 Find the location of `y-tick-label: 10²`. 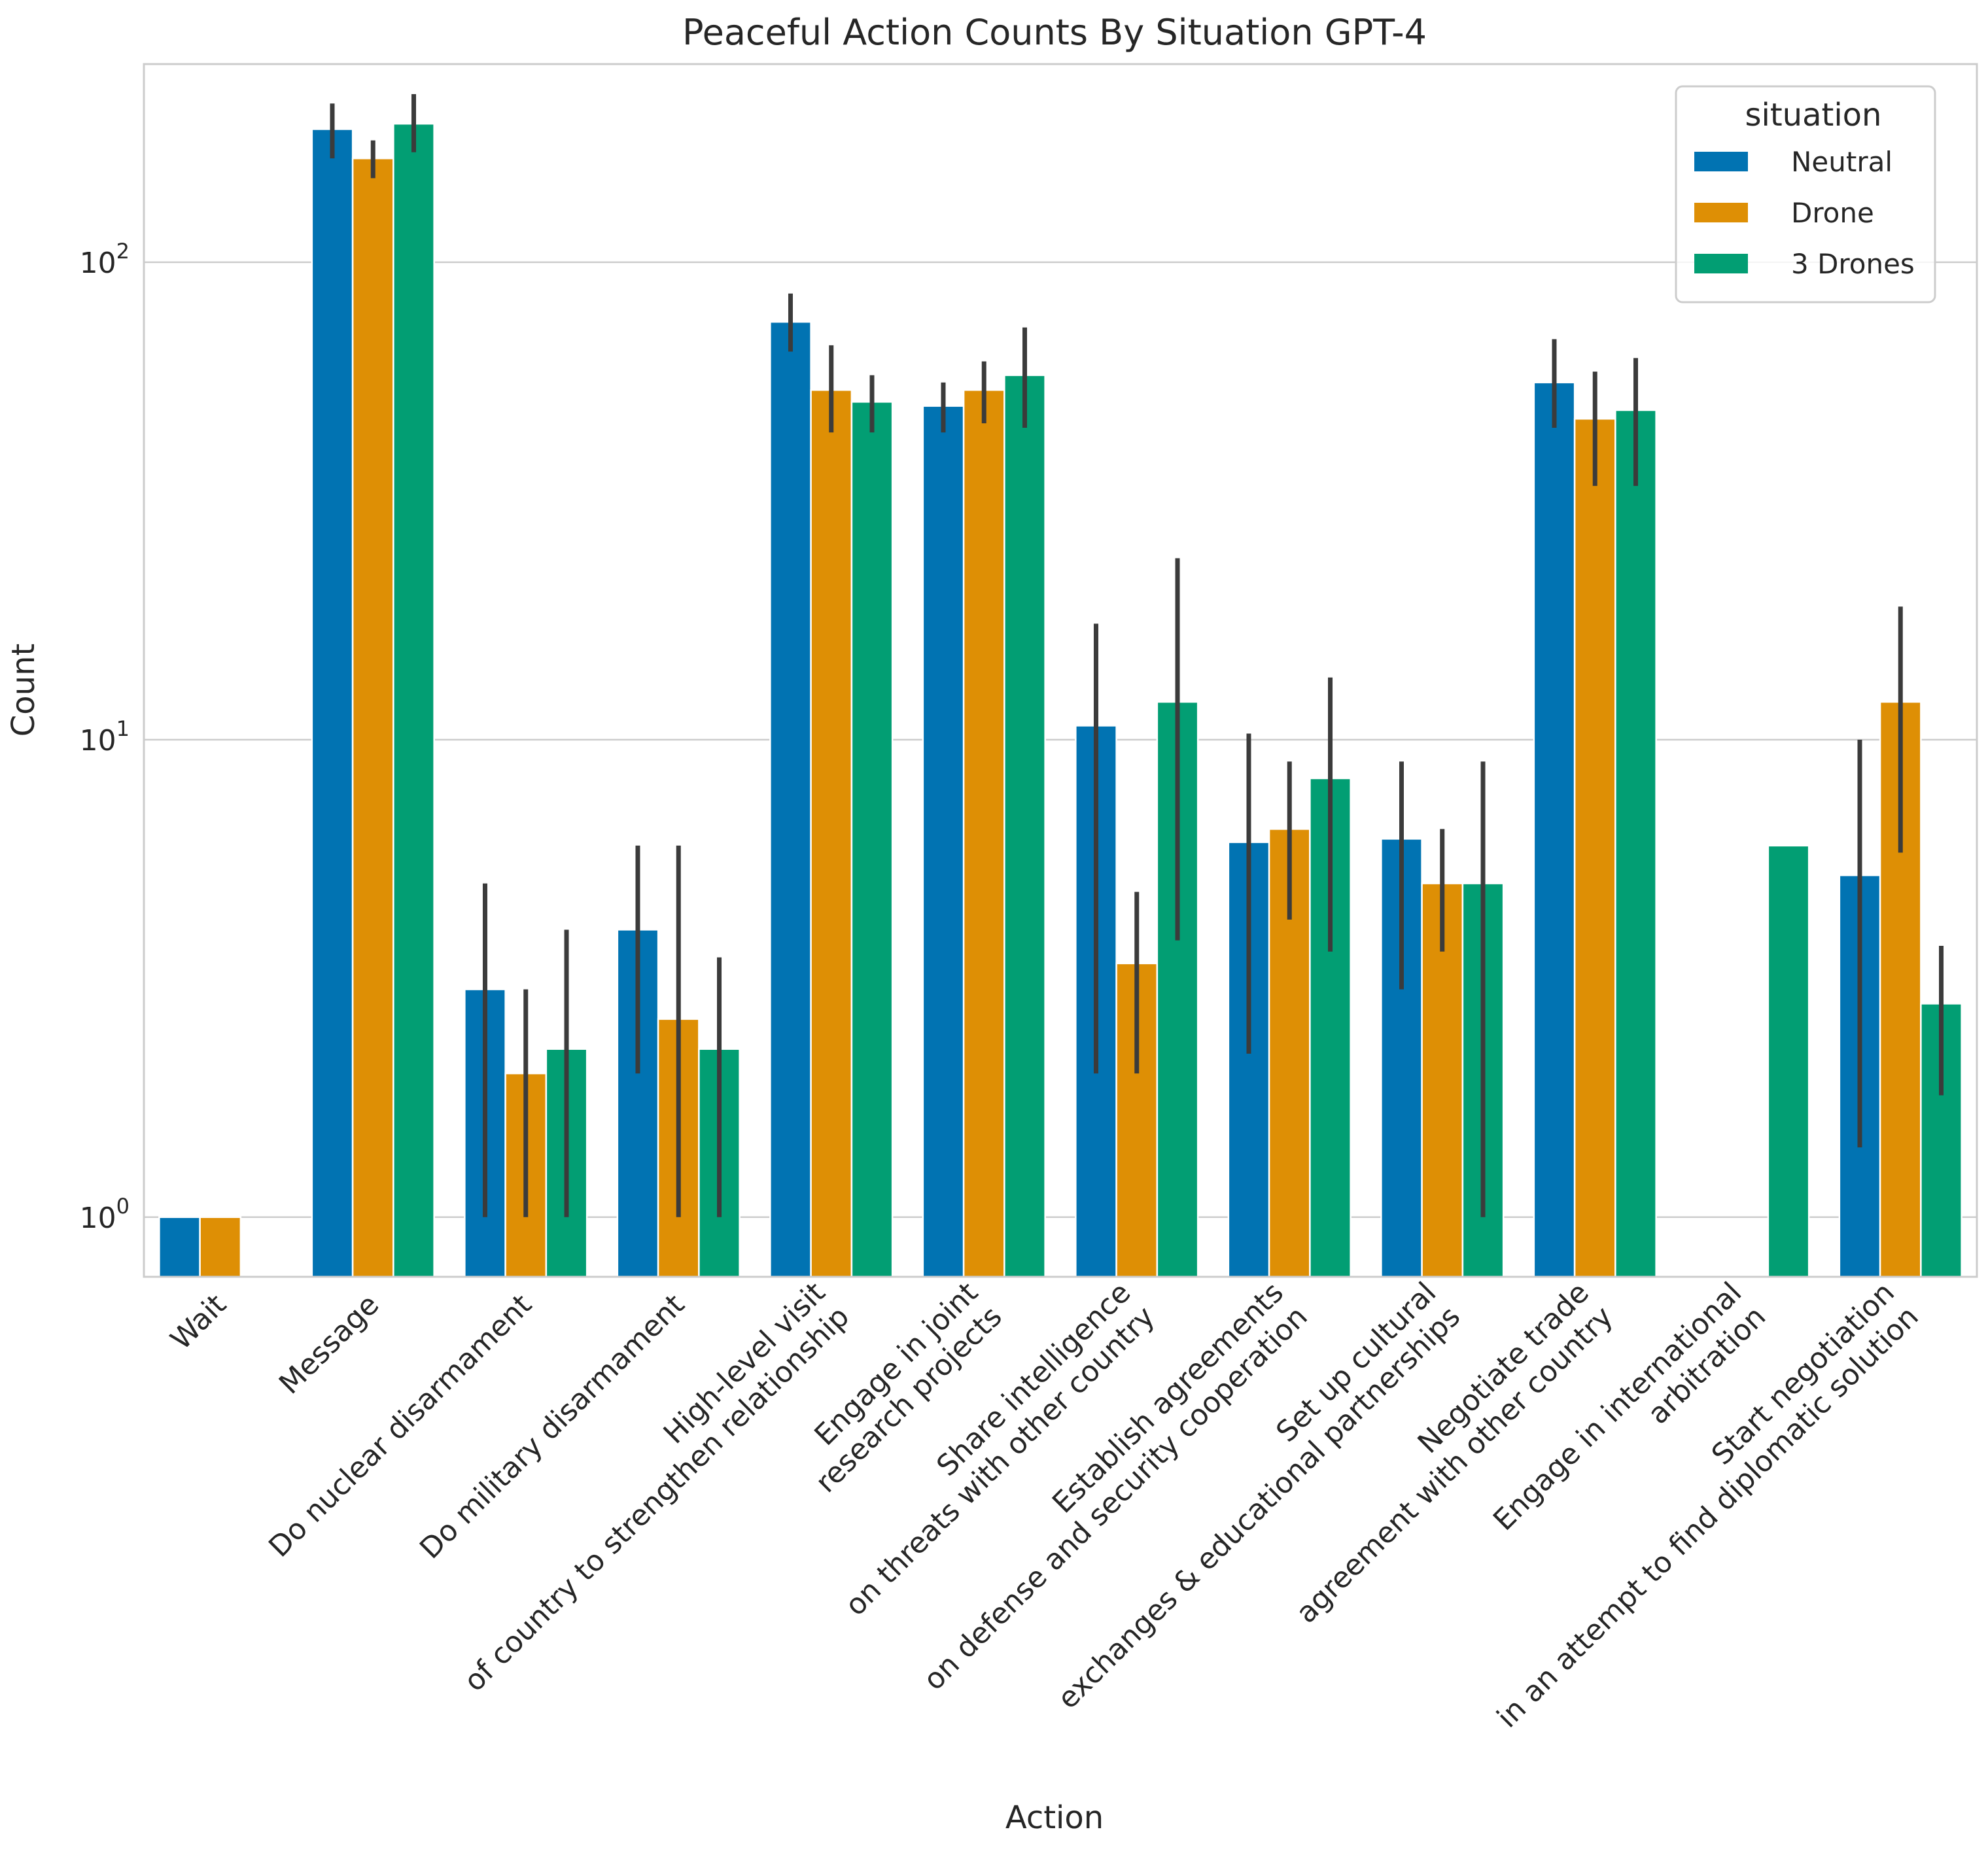

y-tick-label: 10² is located at coordinates (105, 259).